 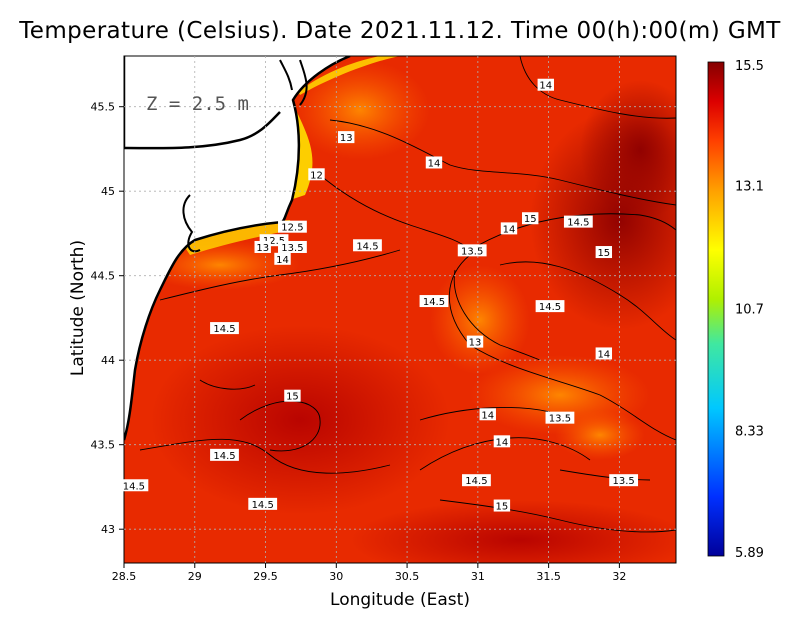 What do you see at coordinates (749, 553) in the screenshot?
I see `colorbar-tick-label: 5.89` at bounding box center [749, 553].